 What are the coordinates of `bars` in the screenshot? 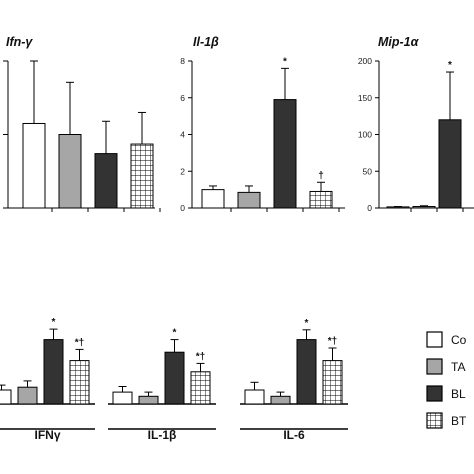 It's located at (88, 134).